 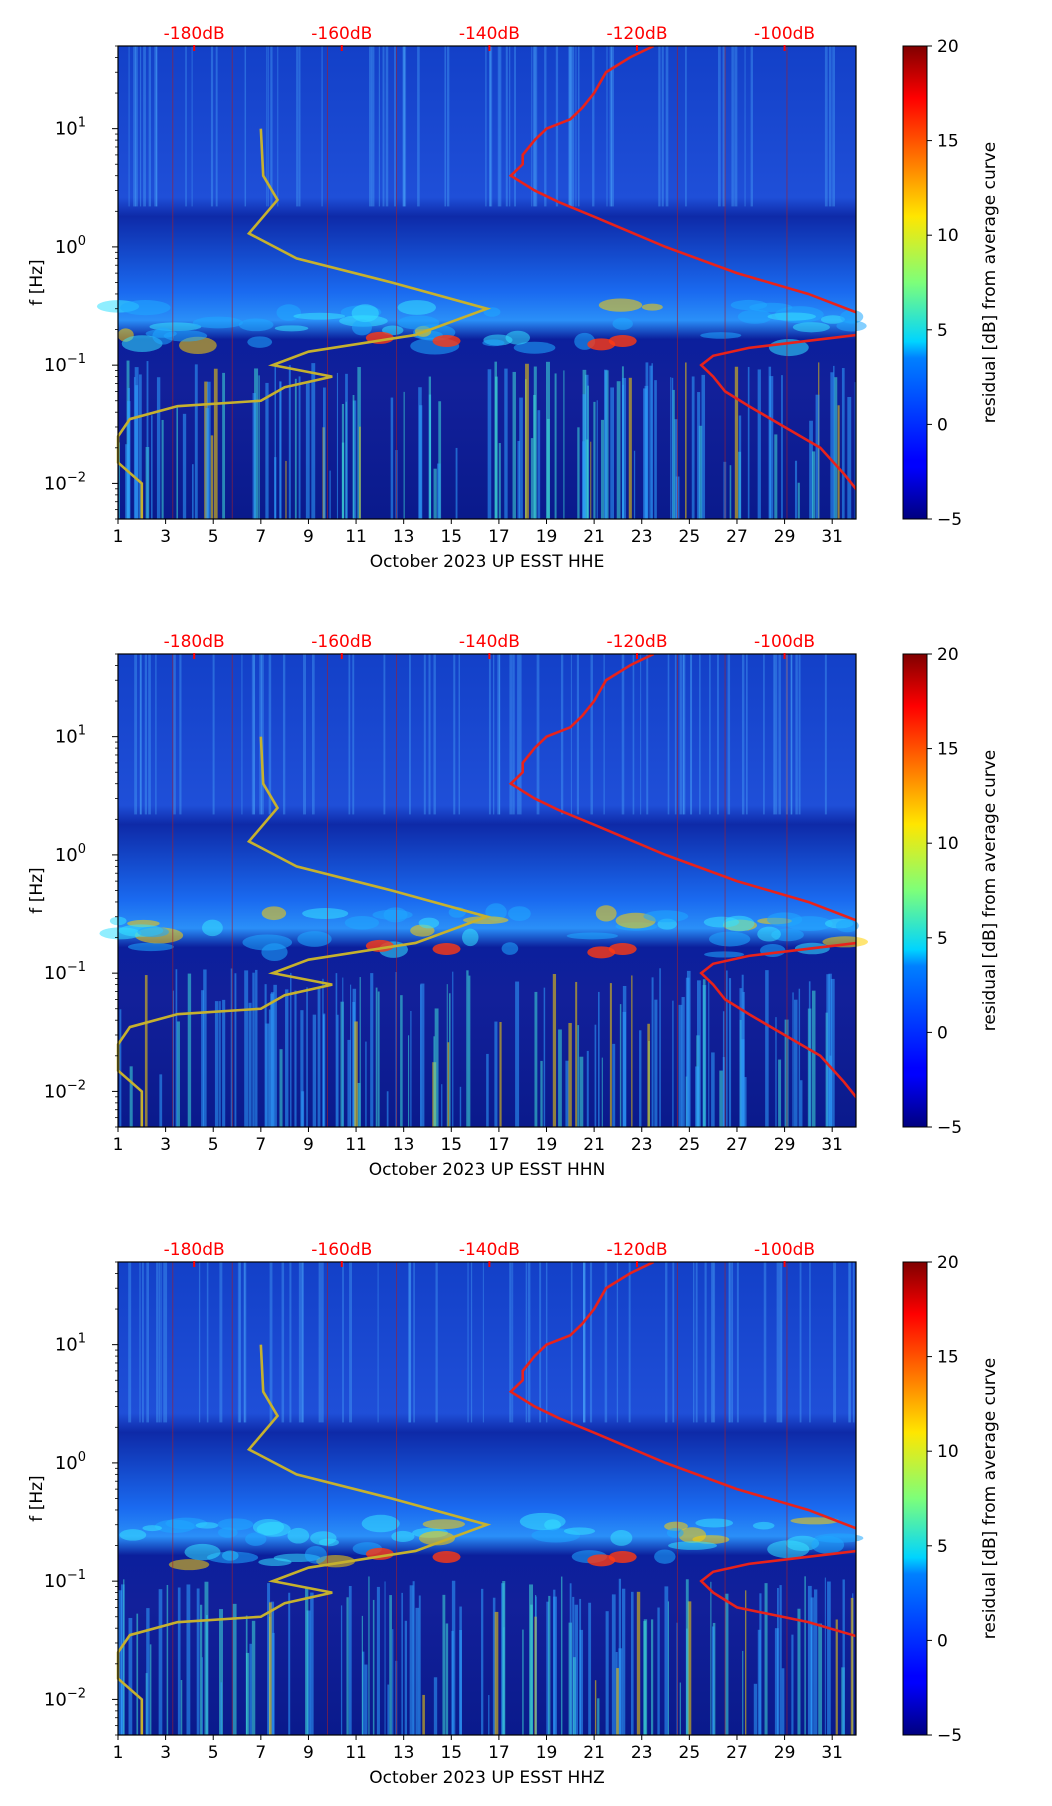 What do you see at coordinates (487, 562) in the screenshot?
I see `x-axis-label: October 2023 UP ESST HHE` at bounding box center [487, 562].